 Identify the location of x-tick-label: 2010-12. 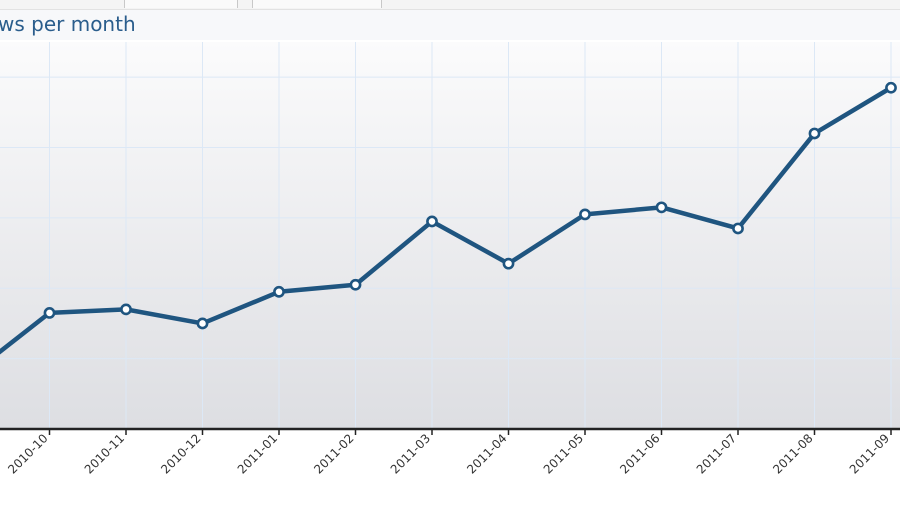
(180, 453).